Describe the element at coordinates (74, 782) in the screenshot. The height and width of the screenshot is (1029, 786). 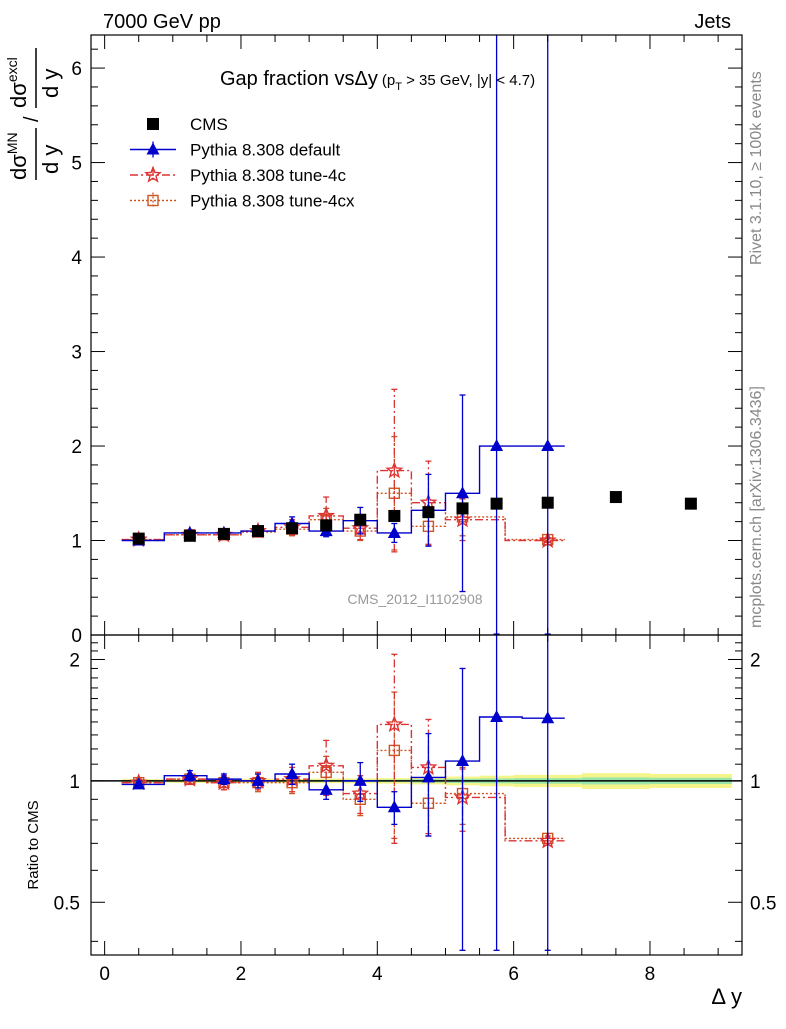
I see `ratio-y-tick-label: 1` at that location.